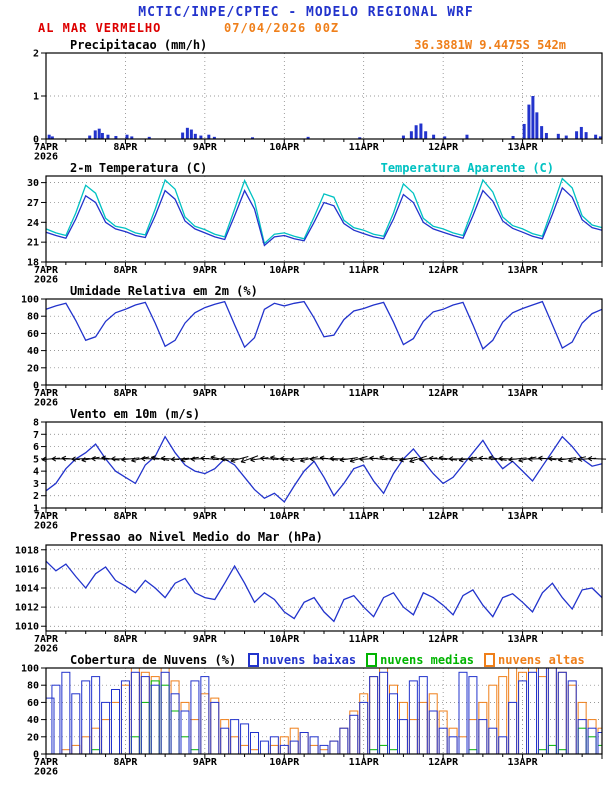 The height and width of the screenshot is (792, 612). Describe the element at coordinates (139, 44) in the screenshot. I see `panel-title-precipitation: Precipitacao (mm/h)` at that location.